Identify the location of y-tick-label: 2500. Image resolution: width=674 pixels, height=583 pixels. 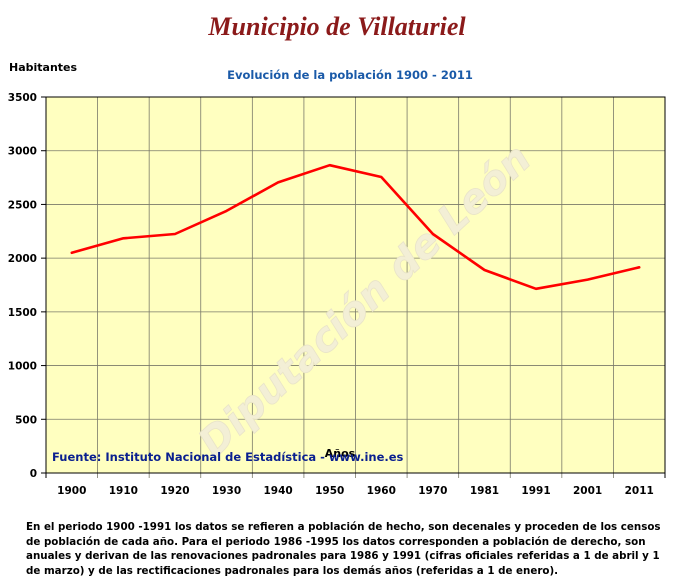
(22, 205).